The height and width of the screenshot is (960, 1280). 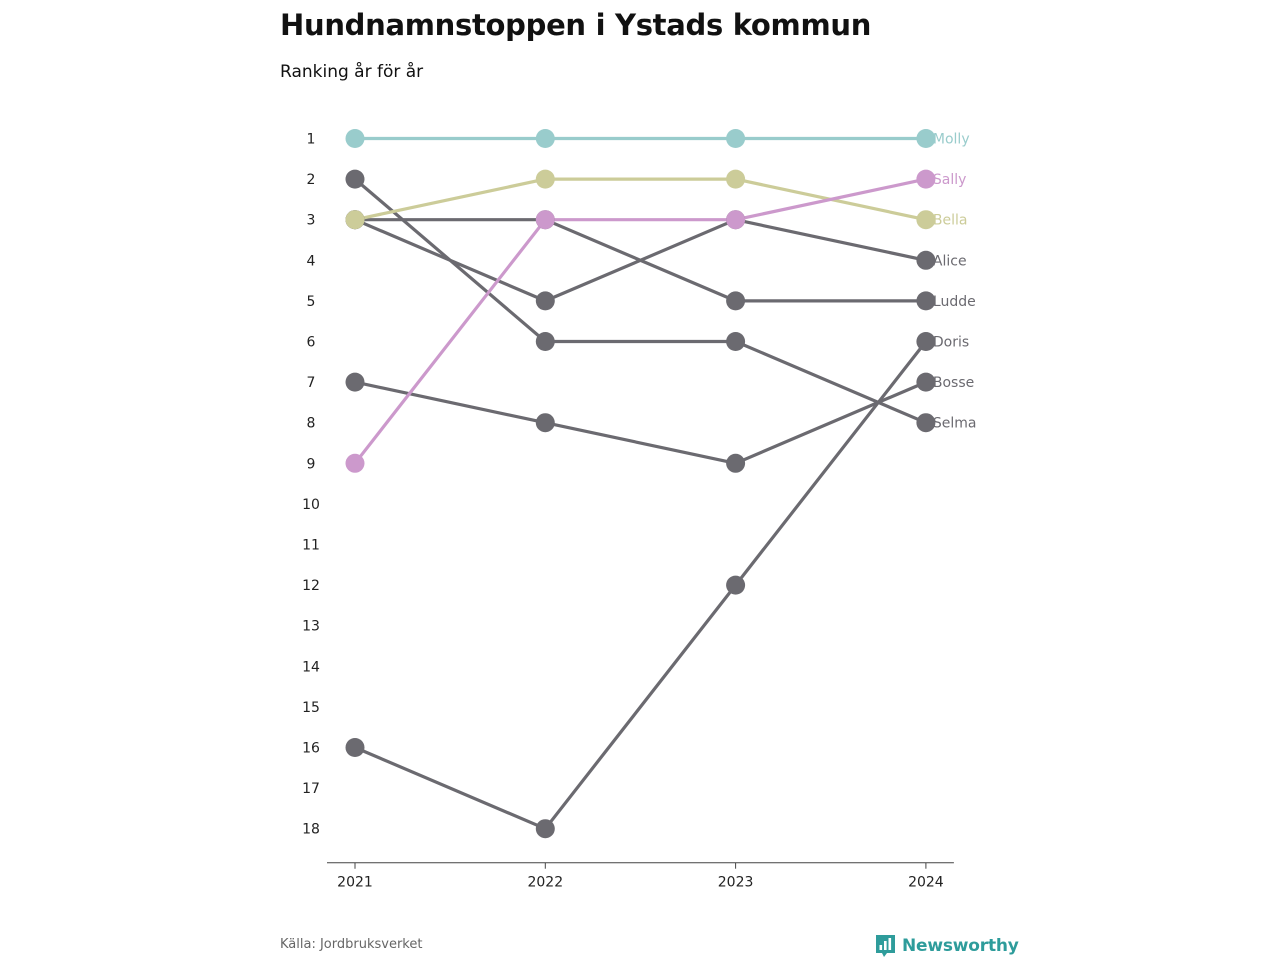 I want to click on y-tick-label: 4, so click(x=311, y=261).